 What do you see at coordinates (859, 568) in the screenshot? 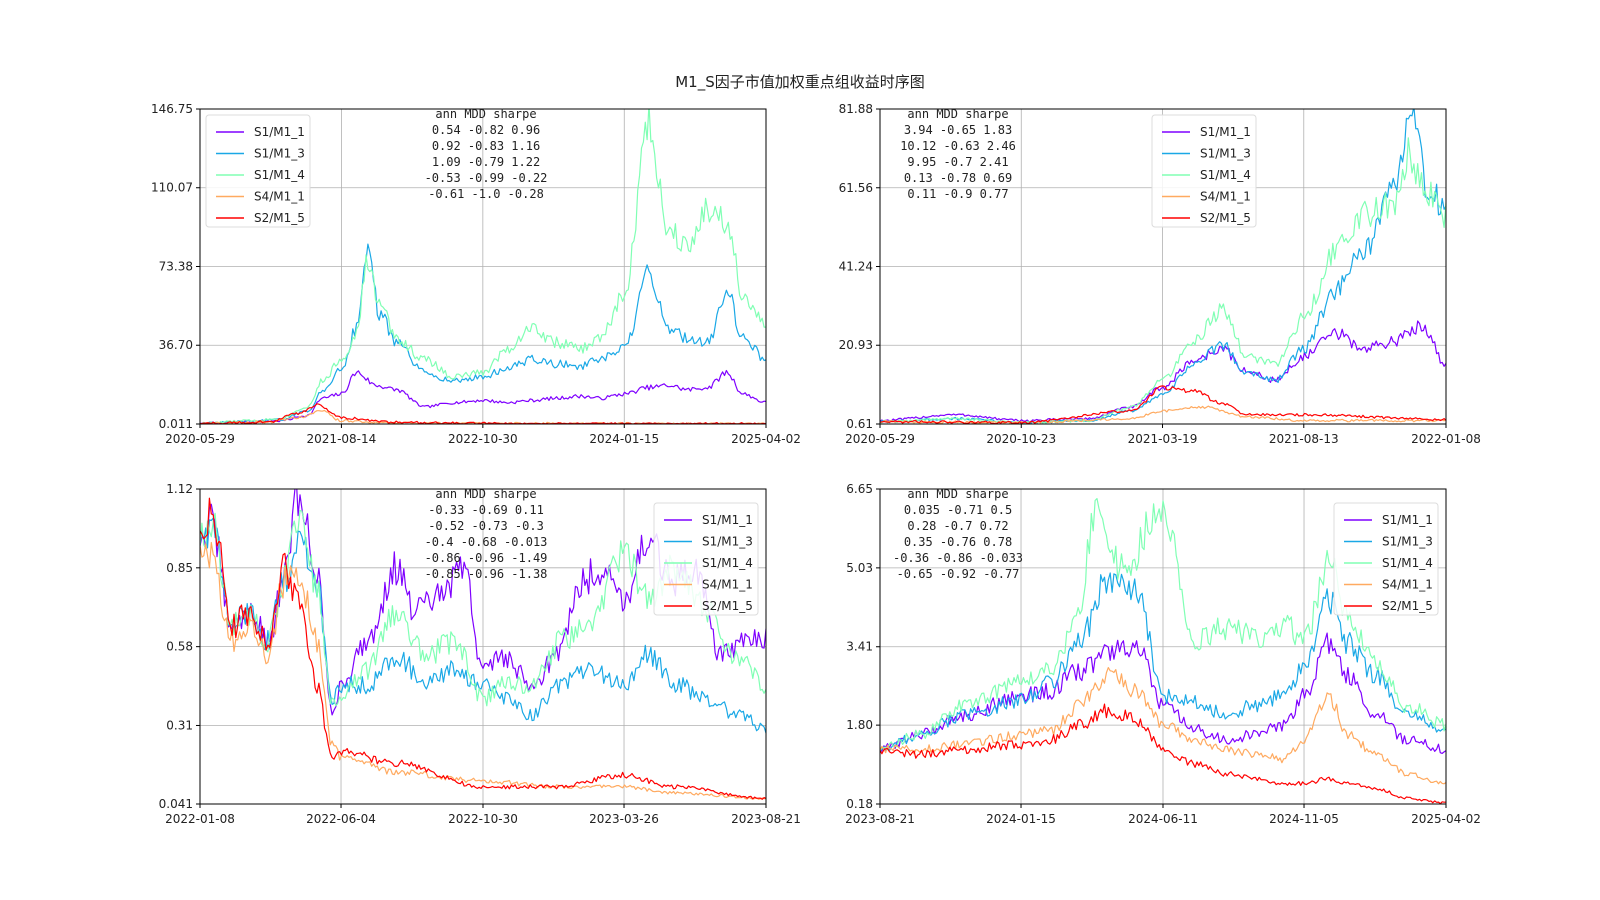
I see `y-tick-label: 5.03` at bounding box center [859, 568].